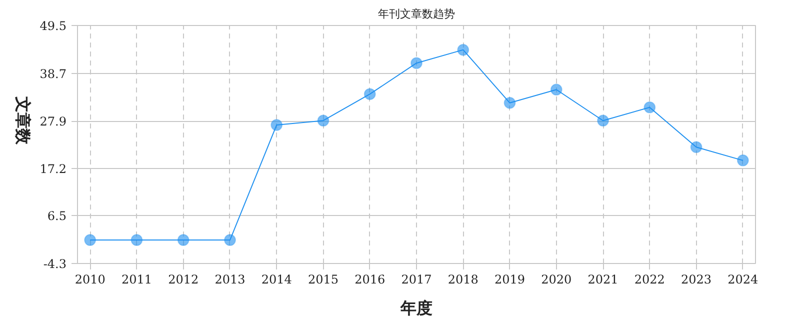 Image resolution: width=790 pixels, height=330 pixels. What do you see at coordinates (53, 73) in the screenshot?
I see `y-tick-label: 38.7` at bounding box center [53, 73].